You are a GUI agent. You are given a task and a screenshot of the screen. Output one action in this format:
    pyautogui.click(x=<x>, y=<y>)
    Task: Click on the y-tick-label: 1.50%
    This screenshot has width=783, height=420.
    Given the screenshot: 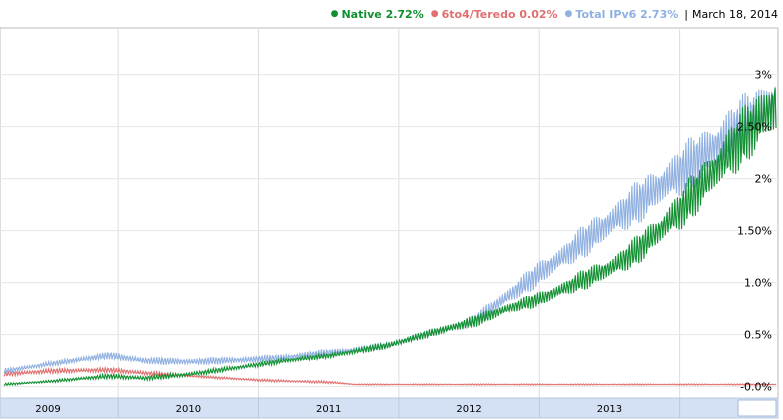 What is the action you would take?
    pyautogui.click(x=754, y=231)
    